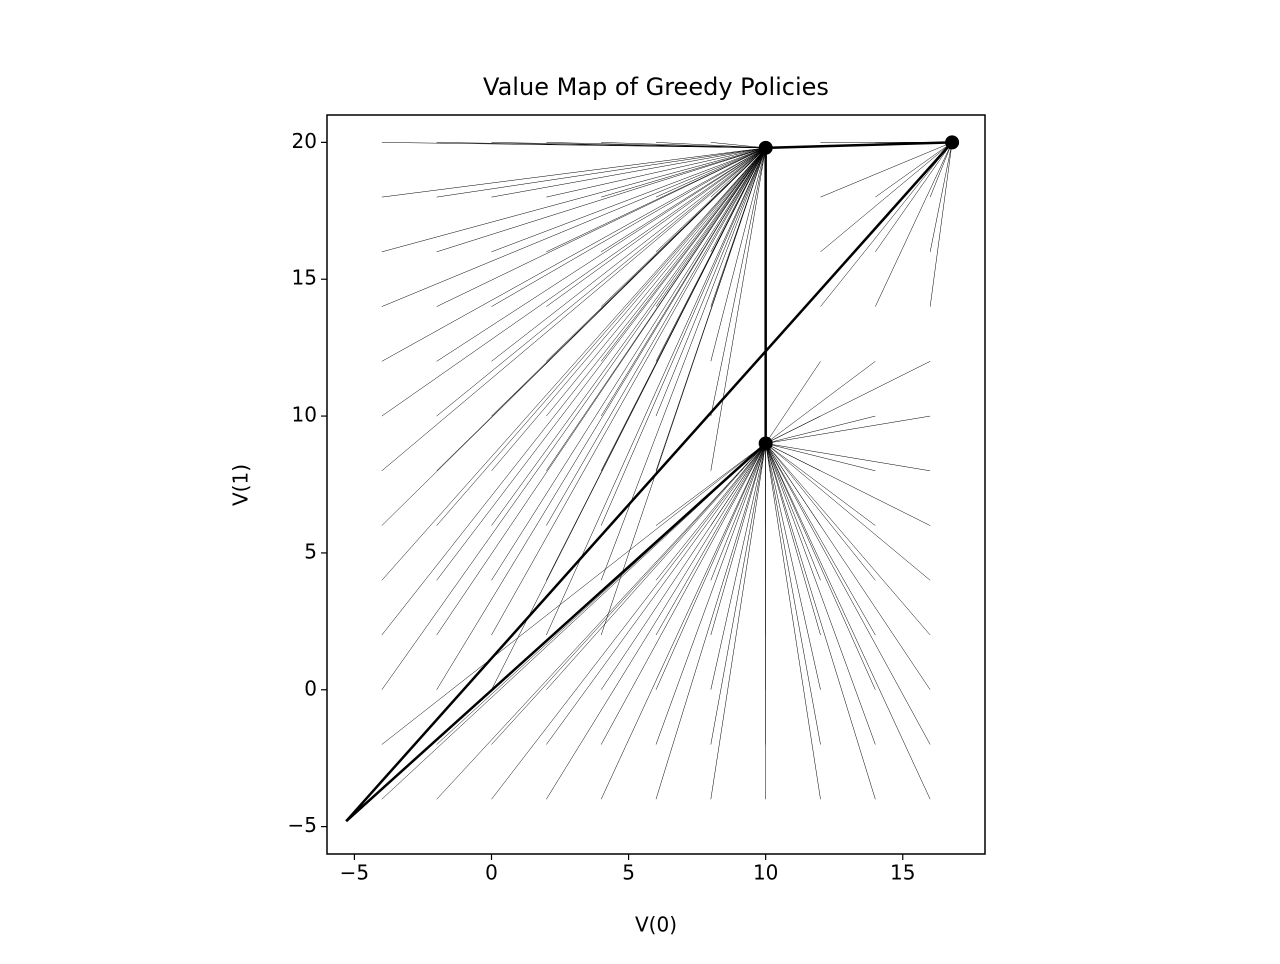 This screenshot has height=964, width=1280. I want to click on y-tick-label: 0, so click(310, 688).